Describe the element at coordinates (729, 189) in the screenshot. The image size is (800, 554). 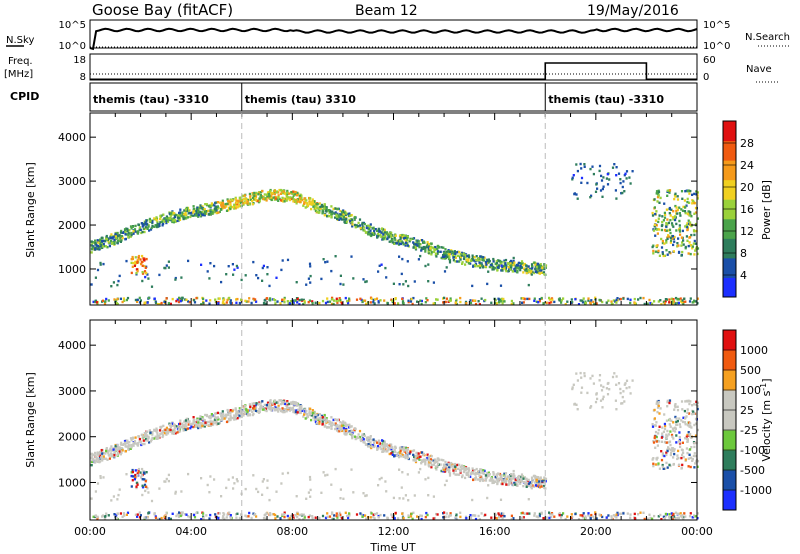
I see `colorbar-swatch` at that location.